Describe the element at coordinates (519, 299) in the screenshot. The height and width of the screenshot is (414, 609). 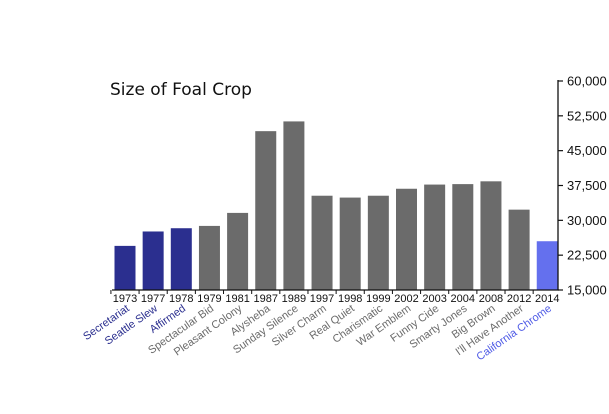
I see `year-label: 2012` at that location.